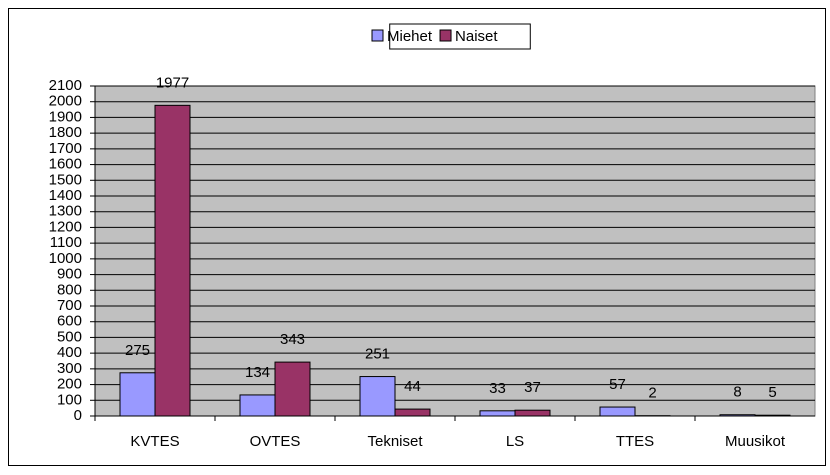 The image size is (830, 475). Describe the element at coordinates (257, 372) in the screenshot. I see `data-label: 134` at that location.